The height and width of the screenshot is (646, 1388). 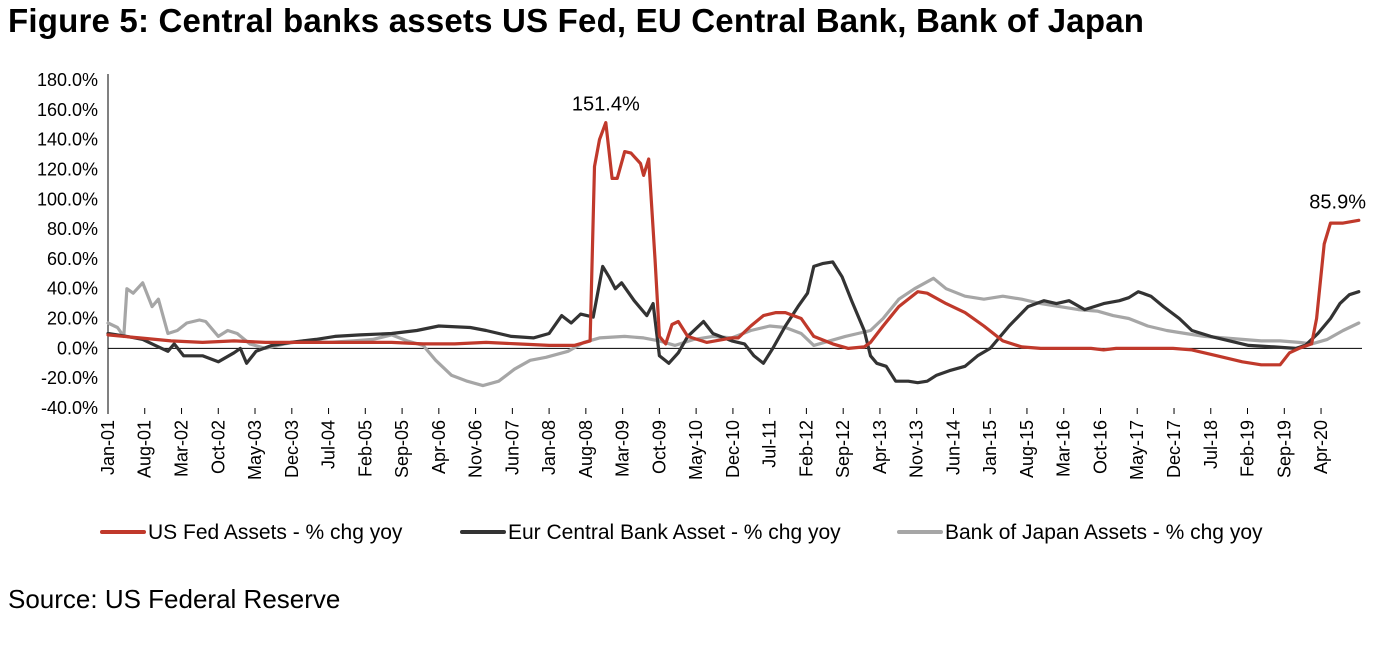 I want to click on x-tick-label: Jun-14, so click(x=953, y=447).